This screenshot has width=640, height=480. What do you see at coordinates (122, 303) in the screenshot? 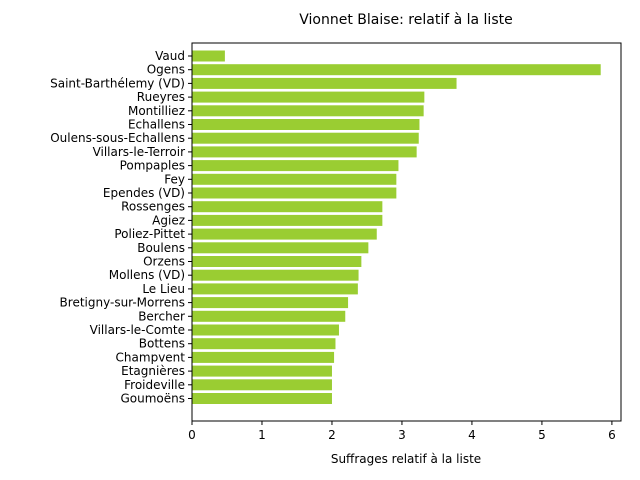
I see `category-label: Bretigny-sur-Morrens` at bounding box center [122, 303].